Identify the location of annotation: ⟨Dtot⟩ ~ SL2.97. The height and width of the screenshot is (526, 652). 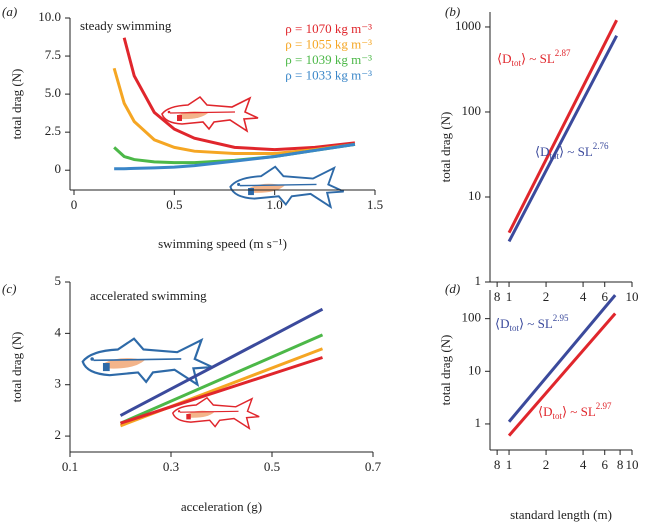
(575, 411).